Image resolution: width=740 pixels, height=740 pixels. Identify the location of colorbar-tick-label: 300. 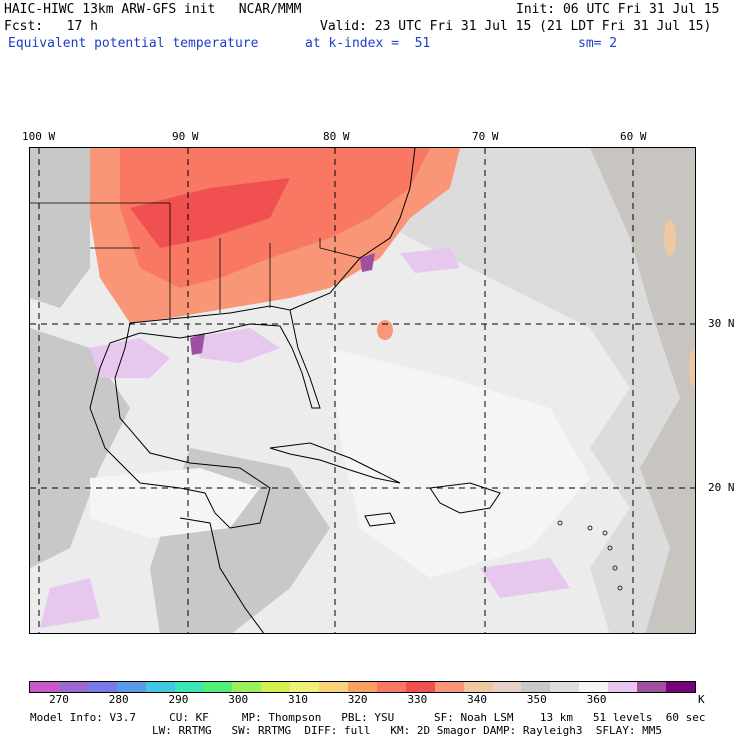
(238, 699).